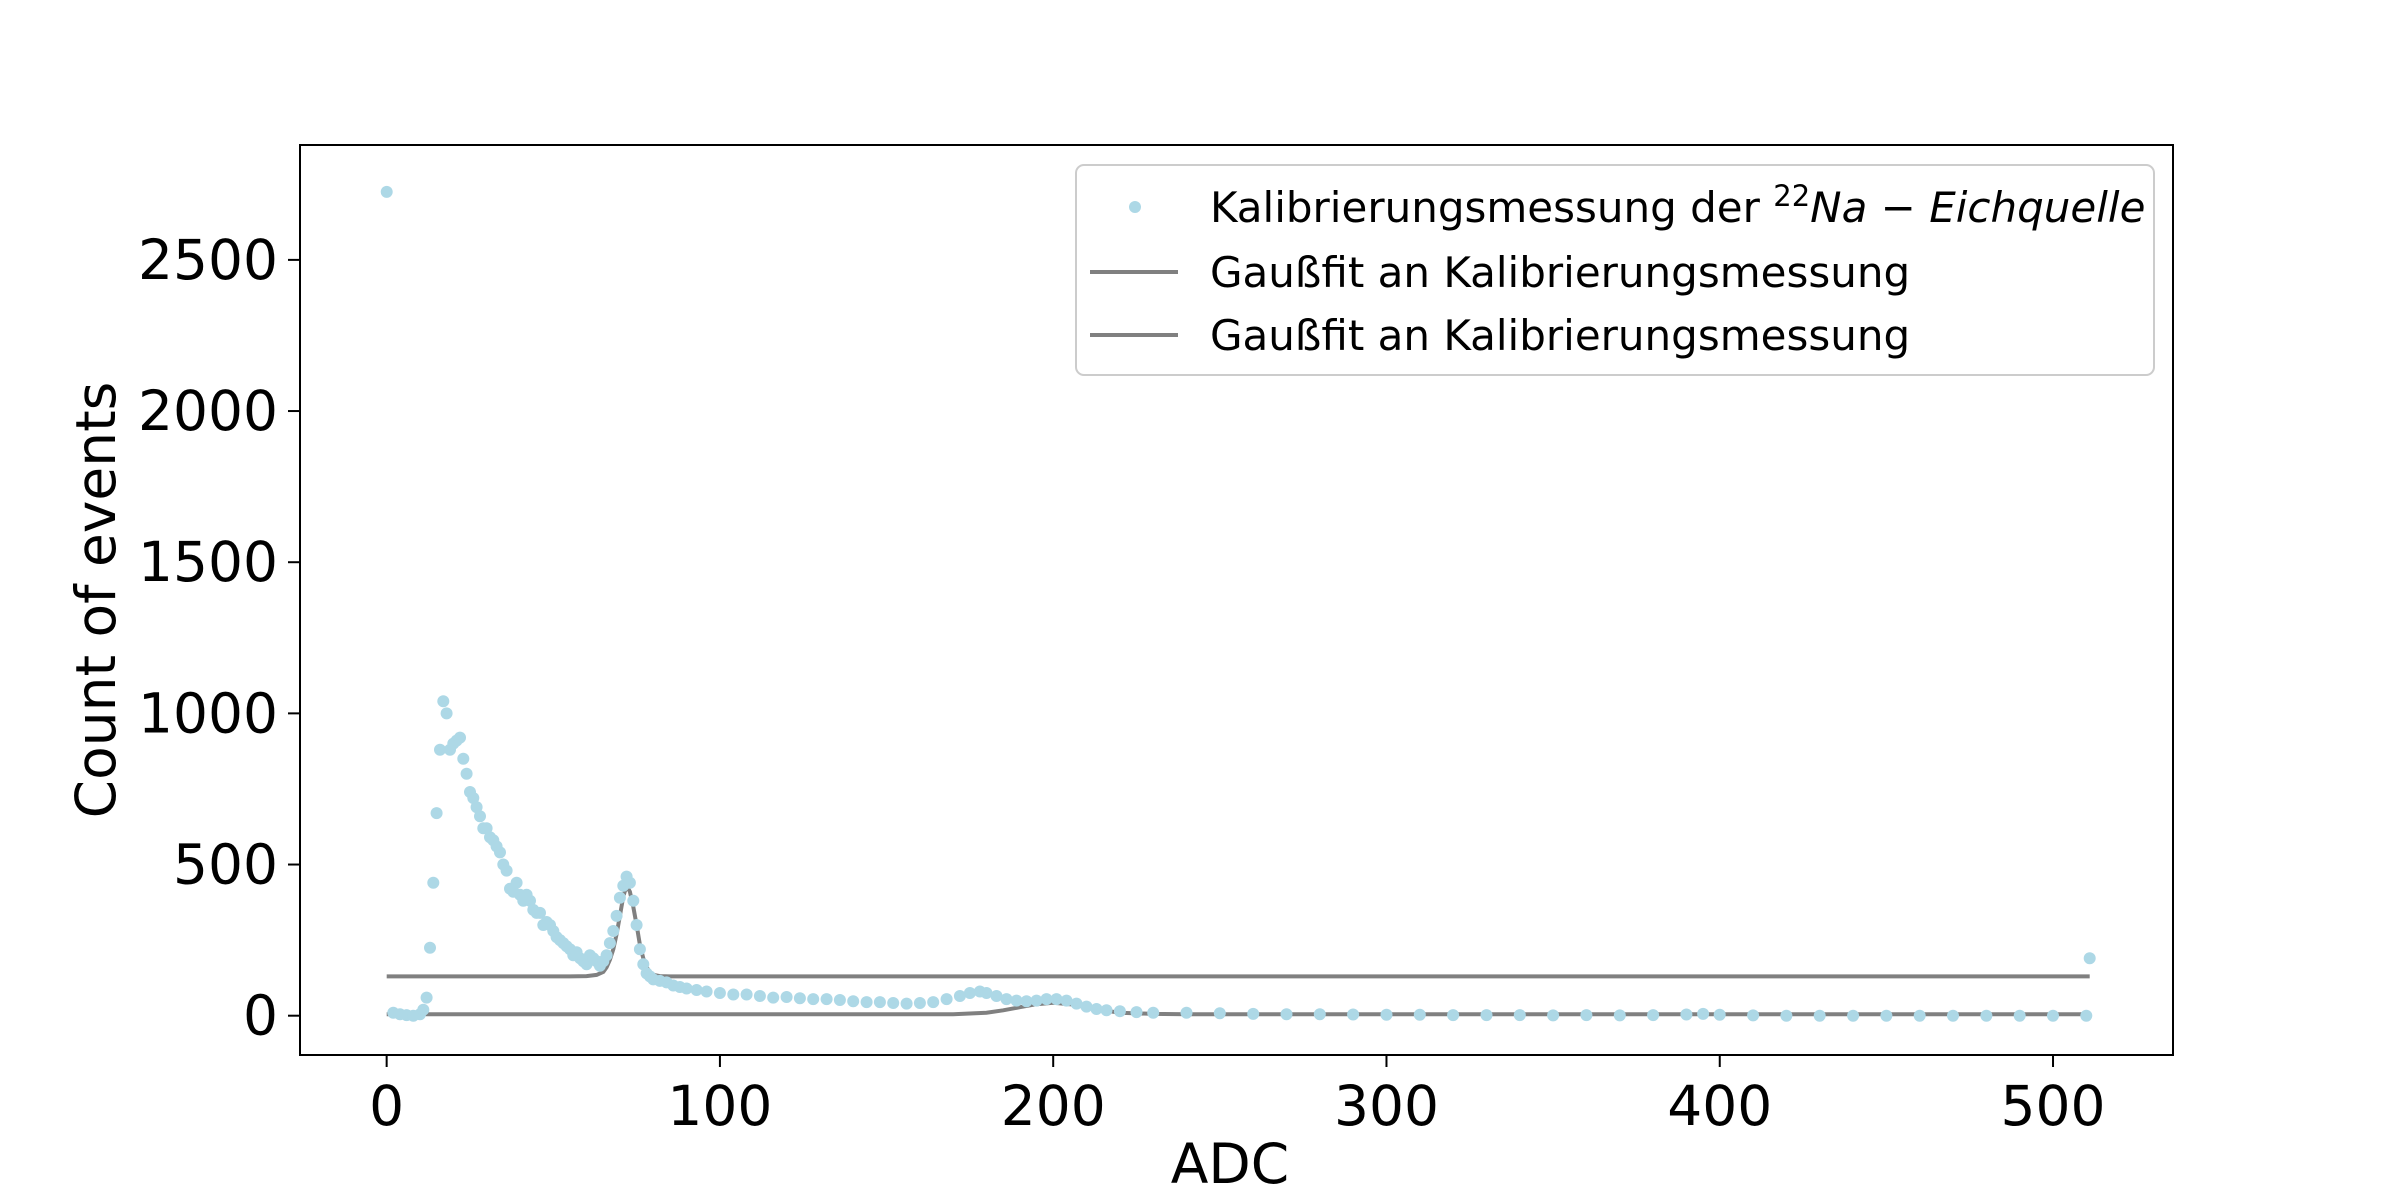  Describe the element at coordinates (1560, 335) in the screenshot. I see `legend-entry-fit-2: Gaußfit an Kalibrierungsmessung` at that location.